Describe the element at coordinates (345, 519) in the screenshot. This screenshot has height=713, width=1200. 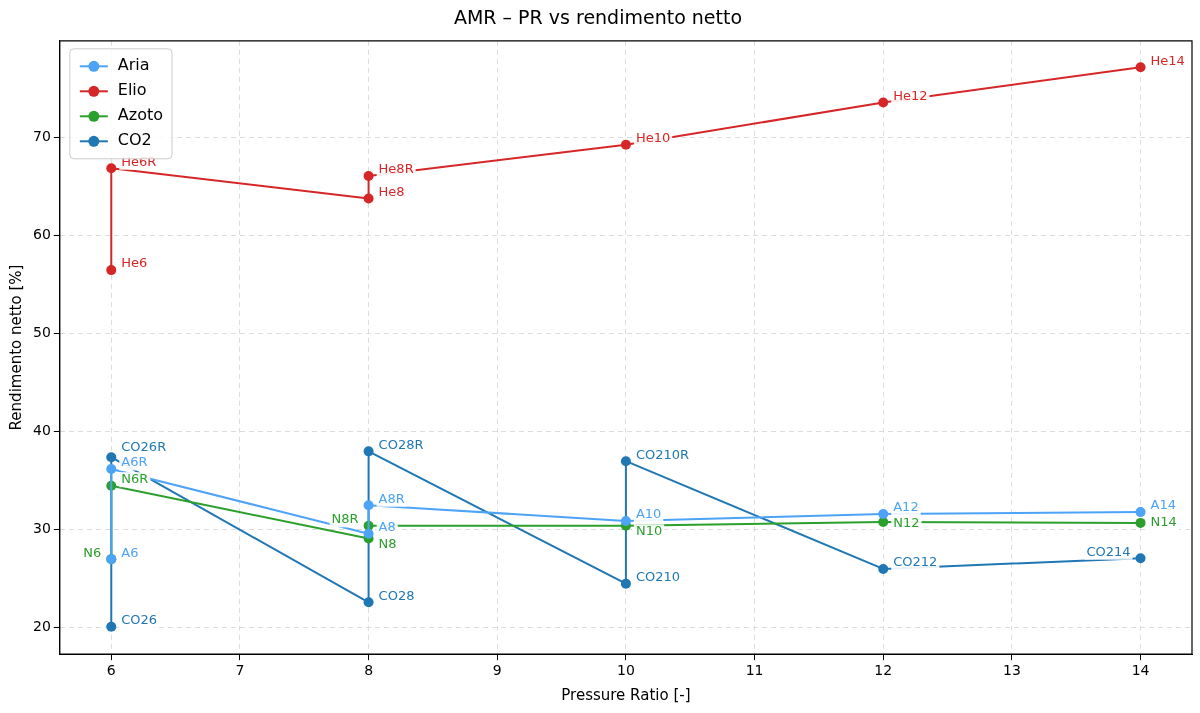
I see `data-label: N8R` at that location.